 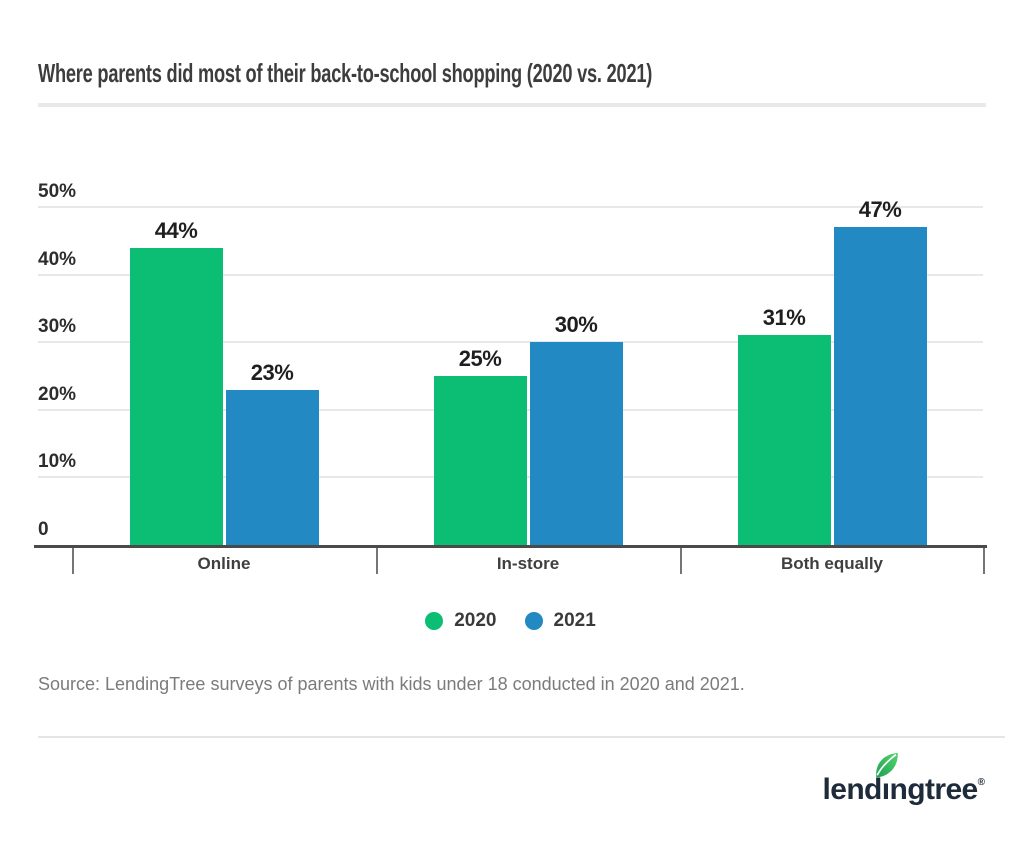 I want to click on registered-mark: ®, so click(x=981, y=782).